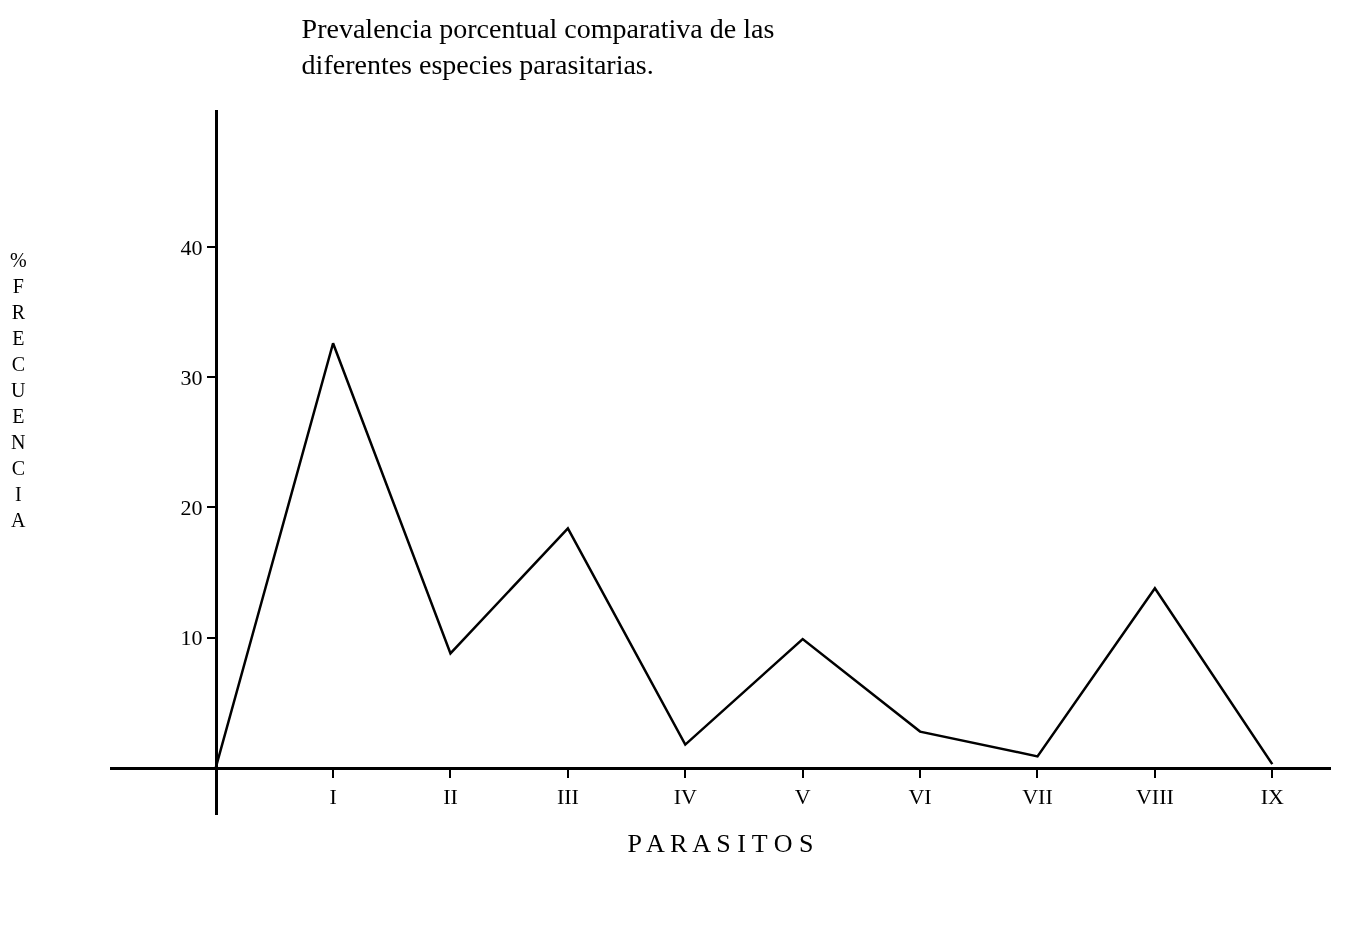 Image resolution: width=1371 pixels, height=945 pixels. What do you see at coordinates (802, 797) in the screenshot?
I see `x-tick-label: V` at bounding box center [802, 797].